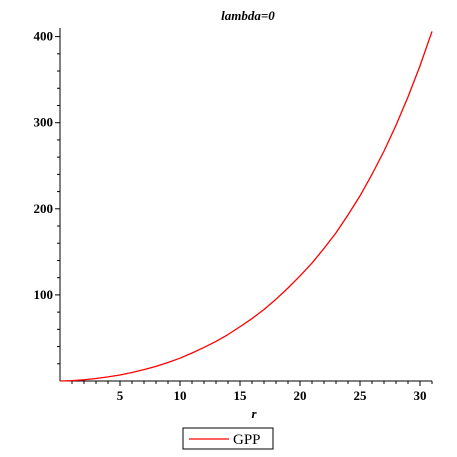 This screenshot has height=457, width=457. I want to click on y-tick-label: 300, so click(44, 122).